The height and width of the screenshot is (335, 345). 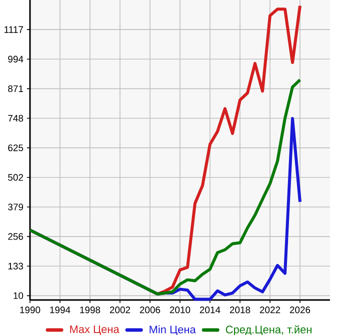 What do you see at coordinates (270, 310) in the screenshot?
I see `x-tick-label: 2022` at bounding box center [270, 310].